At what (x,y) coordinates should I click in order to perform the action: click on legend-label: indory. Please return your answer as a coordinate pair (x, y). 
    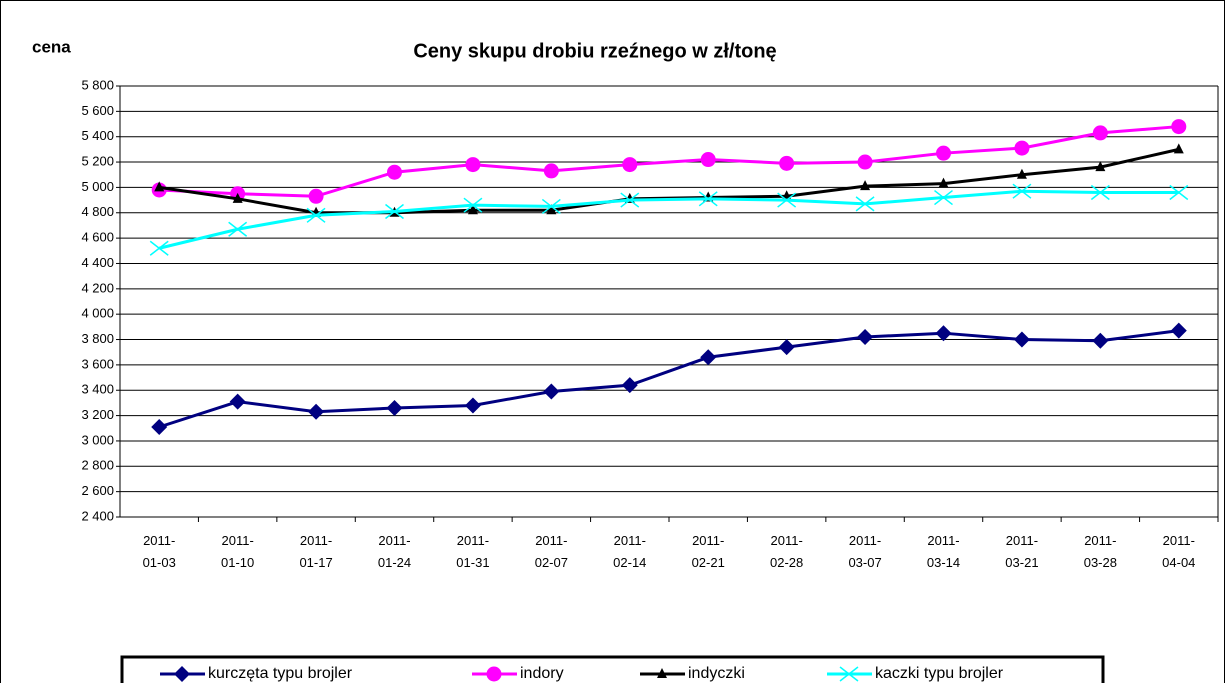
    Looking at the image, I should click on (542, 673).